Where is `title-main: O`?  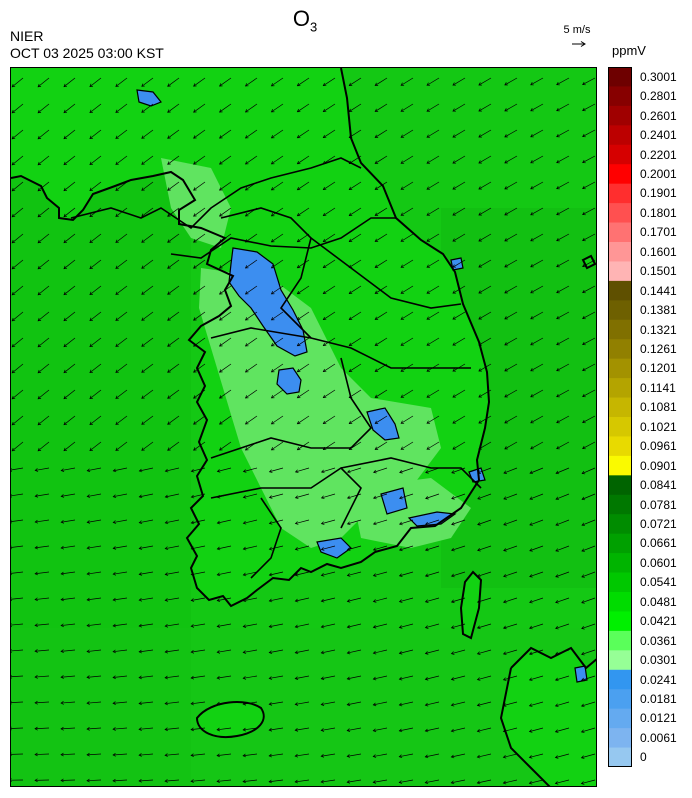 title-main: O is located at coordinates (301, 18).